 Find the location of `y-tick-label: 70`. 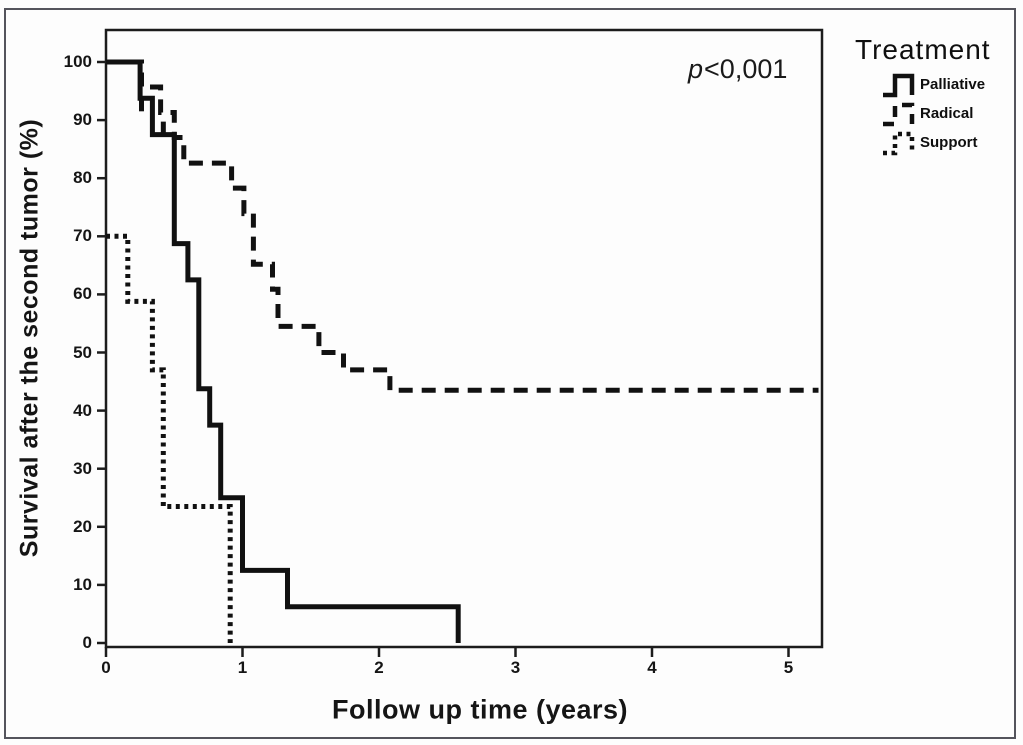

y-tick-label: 70 is located at coordinates (82, 236).